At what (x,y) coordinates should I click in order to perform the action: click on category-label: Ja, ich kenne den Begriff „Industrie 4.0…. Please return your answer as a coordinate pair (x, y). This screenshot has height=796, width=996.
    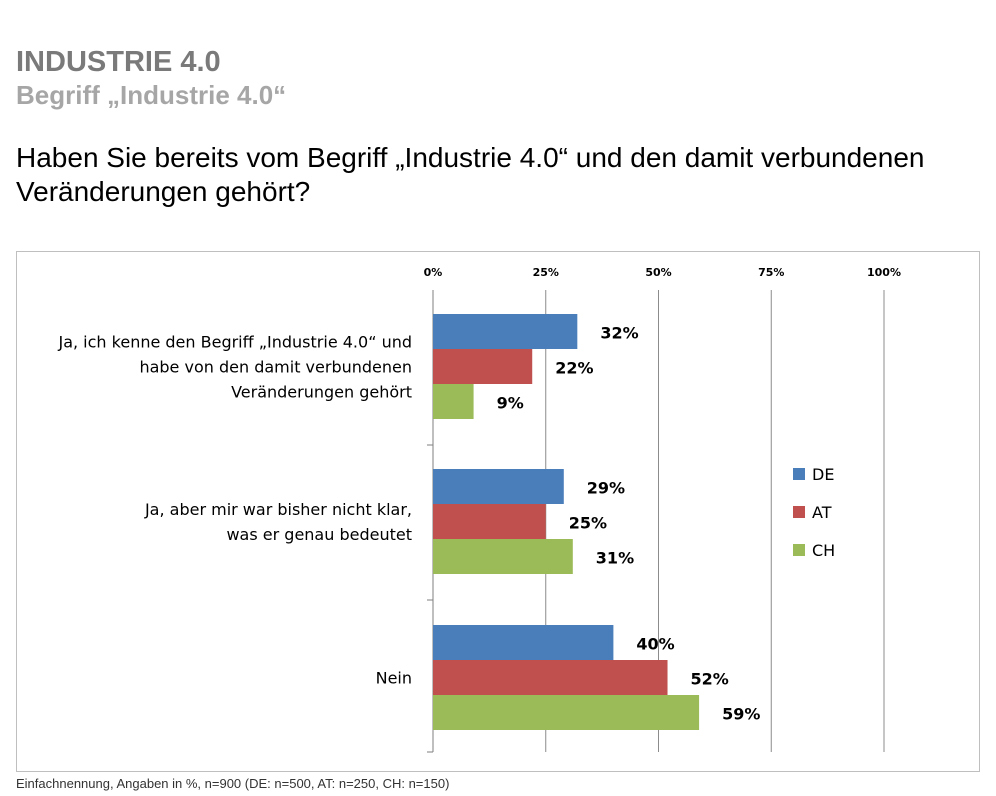
    Looking at the image, I should click on (234, 342).